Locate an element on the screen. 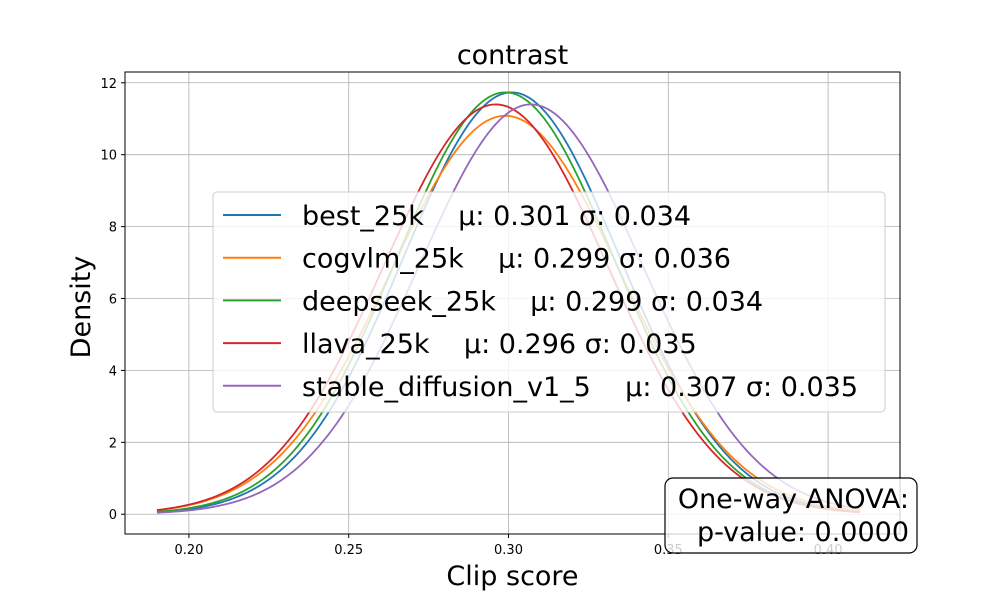  anova-box is located at coordinates (791, 515).